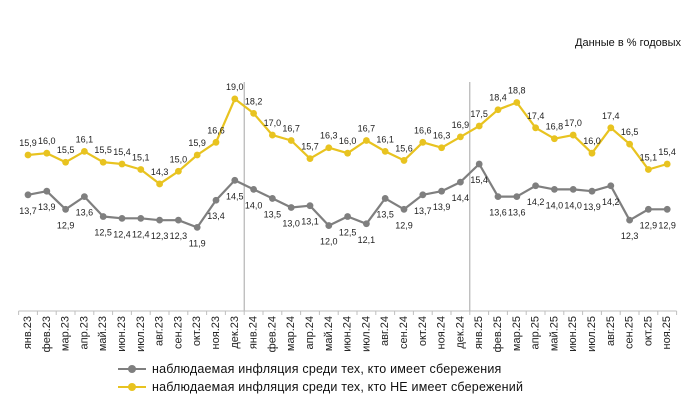  What do you see at coordinates (132, 369) in the screenshot?
I see `legend-swatch-savers` at bounding box center [132, 369].